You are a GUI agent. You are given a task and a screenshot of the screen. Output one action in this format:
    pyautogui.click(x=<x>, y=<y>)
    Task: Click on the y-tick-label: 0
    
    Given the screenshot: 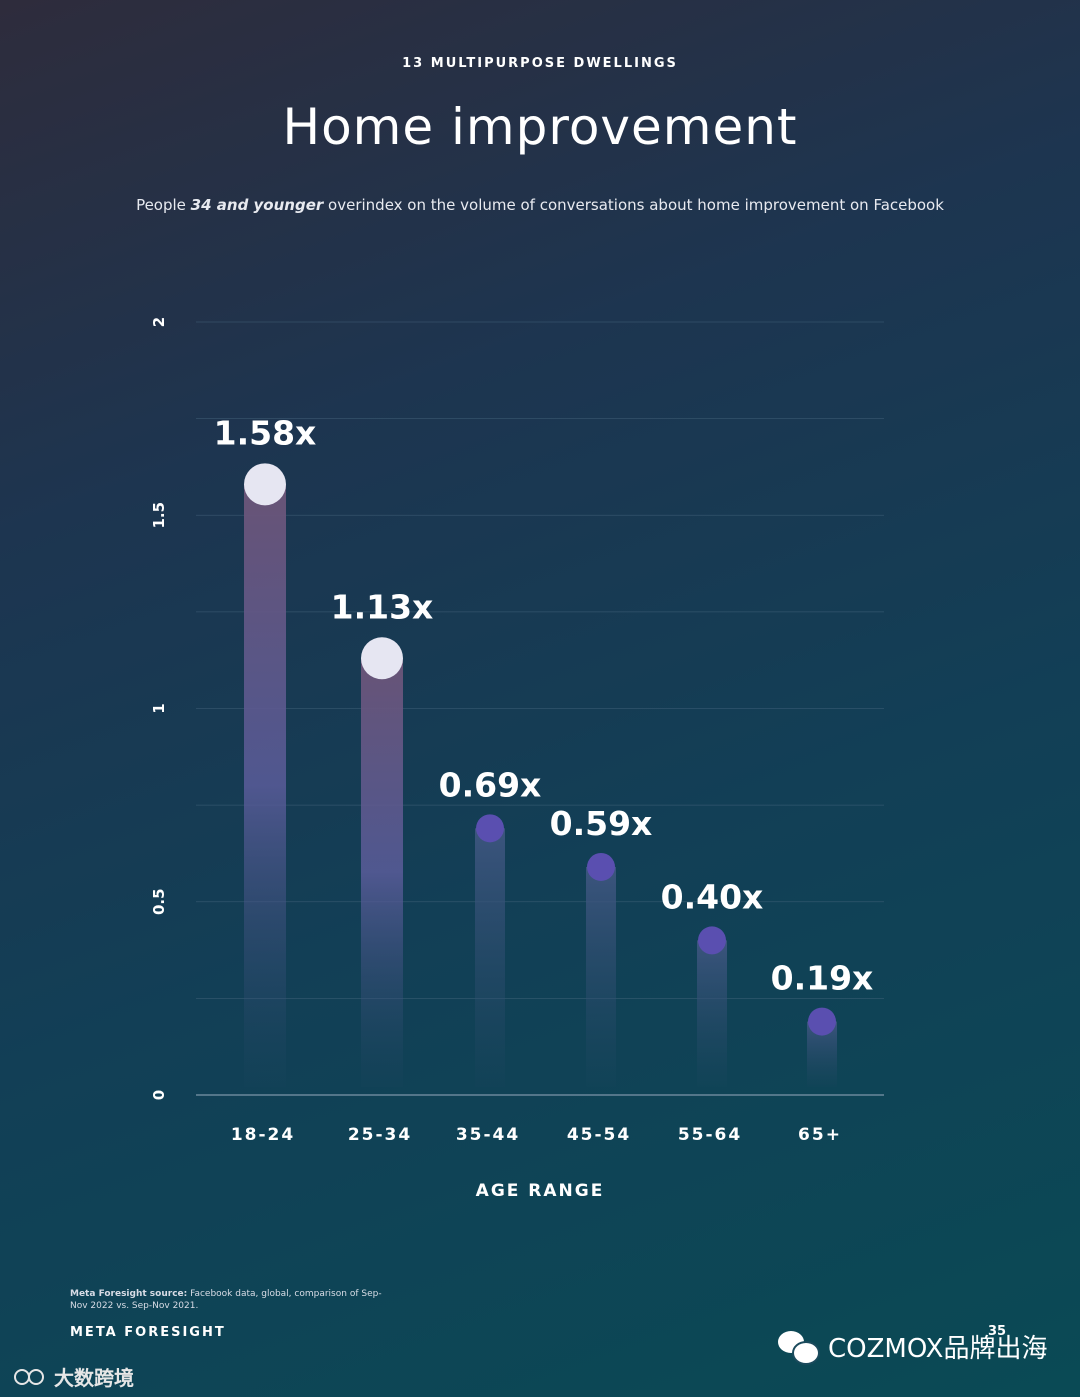 What is the action you would take?
    pyautogui.click(x=159, y=1095)
    